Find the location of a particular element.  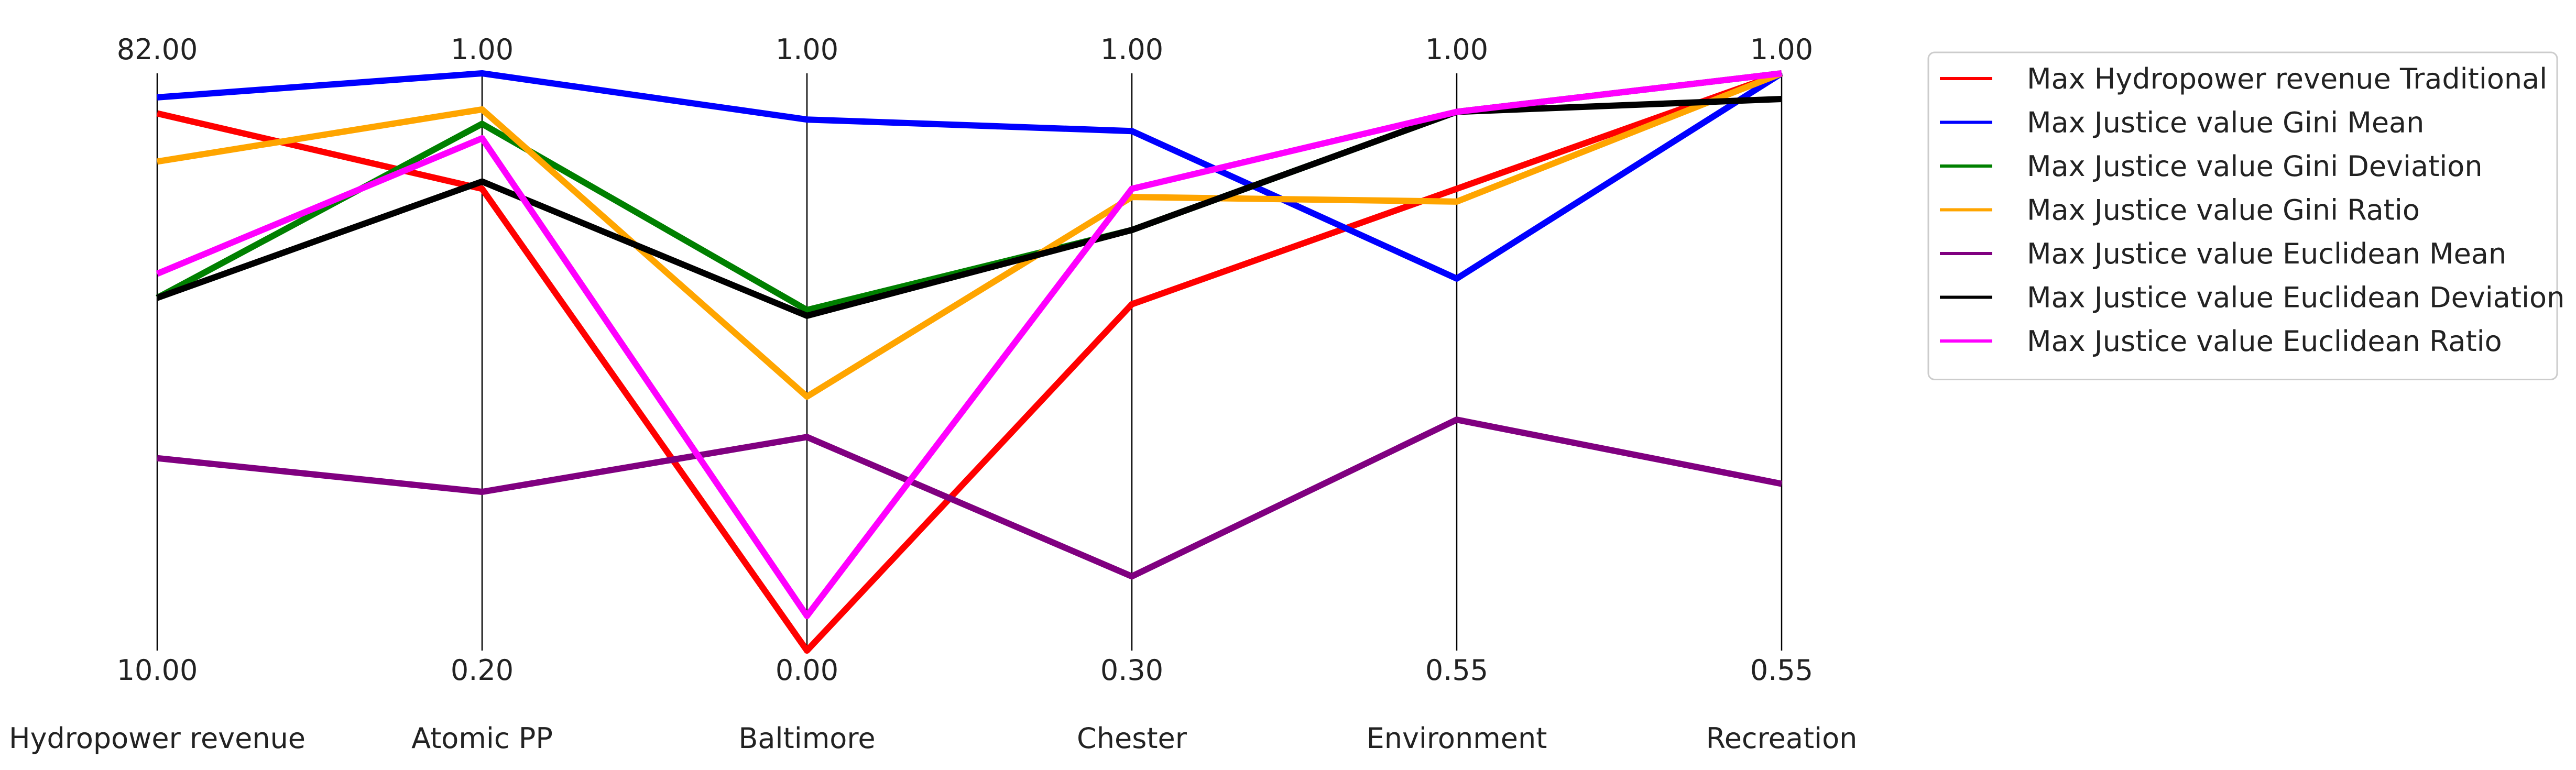

legend-label-3: Max Justice value Gini Ratio is located at coordinates (2223, 211).